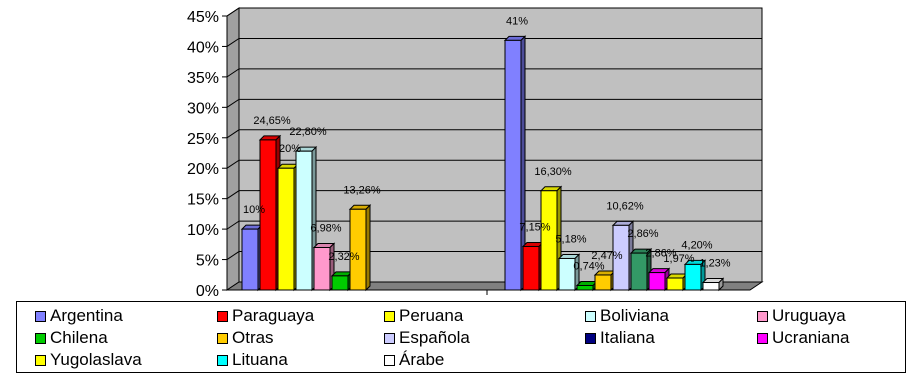  What do you see at coordinates (570, 239) in the screenshot?
I see `data-label: 5,18%` at bounding box center [570, 239].